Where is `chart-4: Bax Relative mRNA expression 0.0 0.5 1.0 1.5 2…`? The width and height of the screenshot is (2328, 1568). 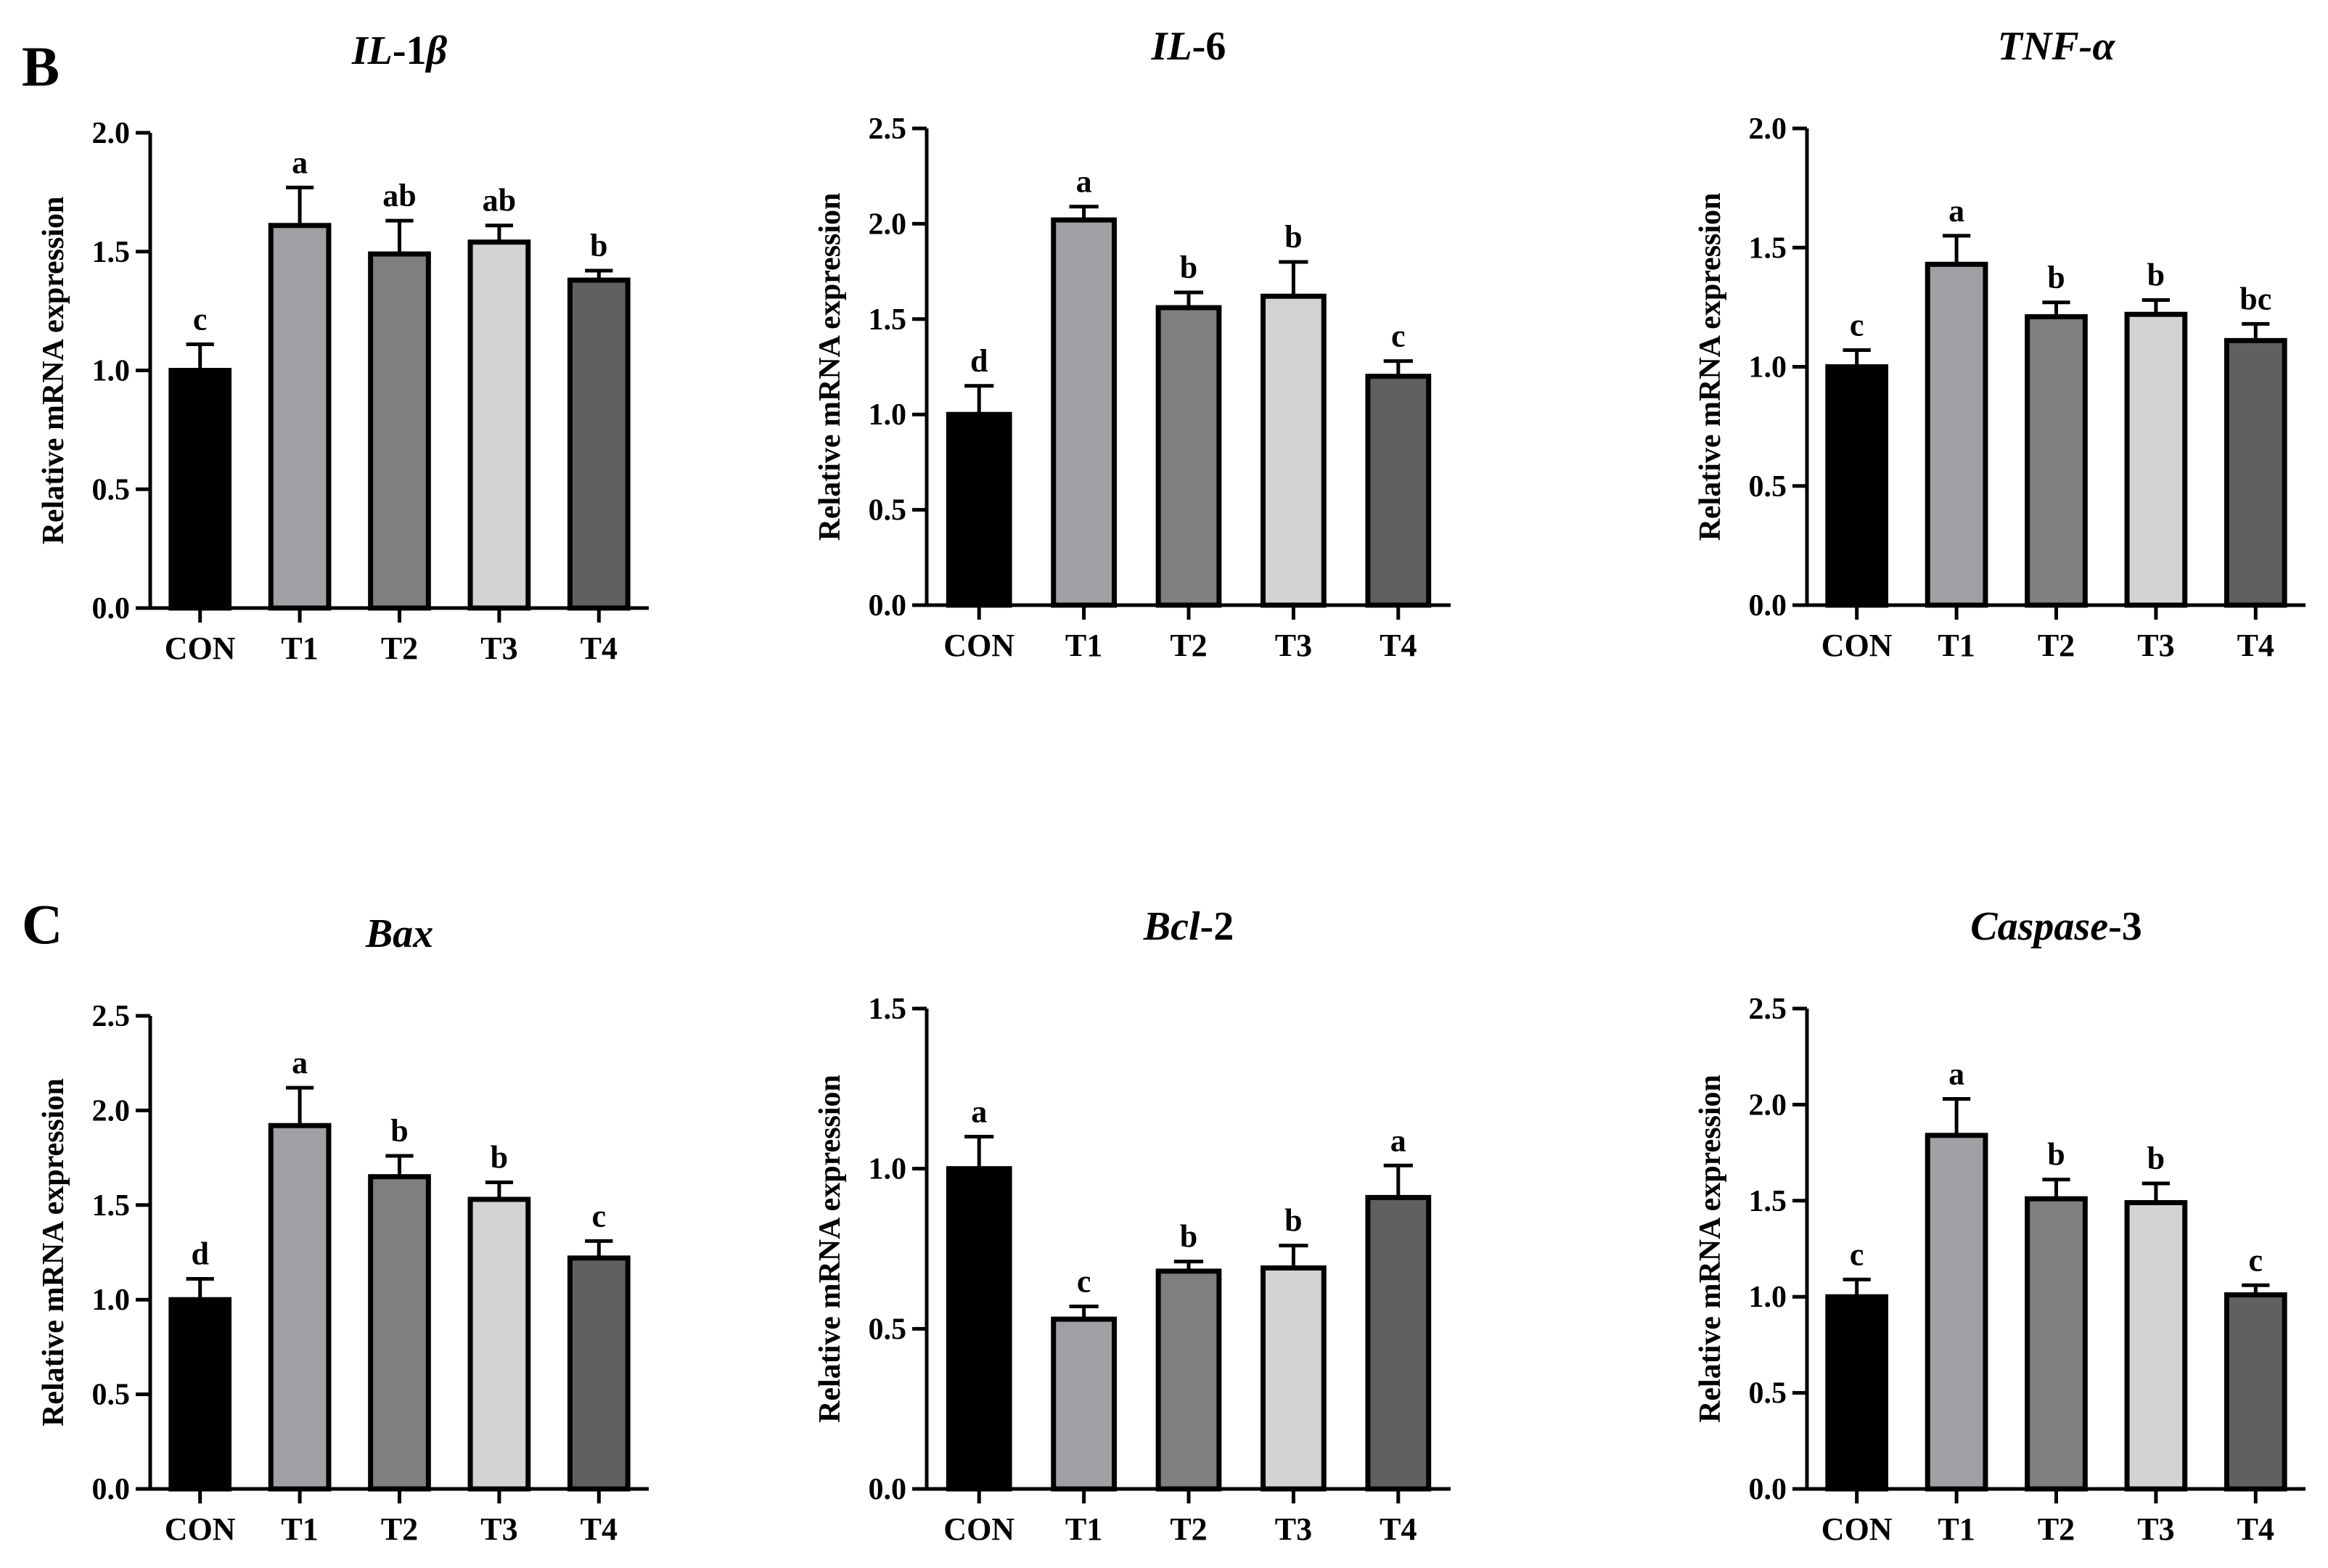
chart-4: Bax Relative mRNA expression 0.0 0.5 1.0 1.5 2… is located at coordinates (343, 1229).